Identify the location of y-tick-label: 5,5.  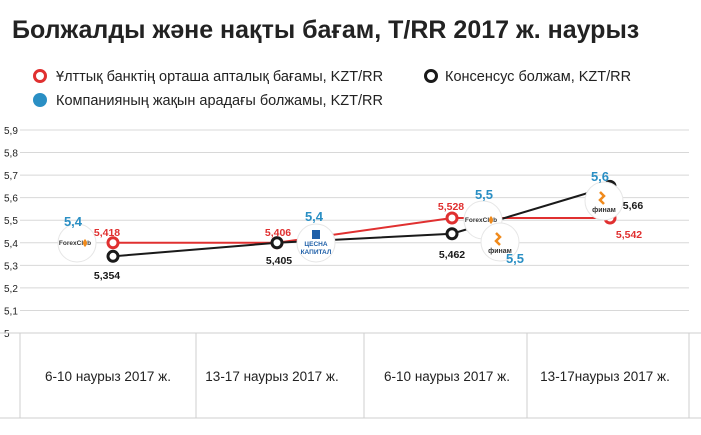
(11, 221).